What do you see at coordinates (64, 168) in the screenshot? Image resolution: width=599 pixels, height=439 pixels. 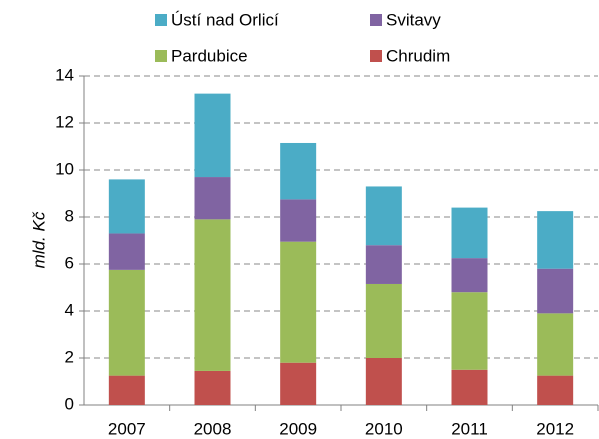 I see `y-tick-label: 10` at bounding box center [64, 168].